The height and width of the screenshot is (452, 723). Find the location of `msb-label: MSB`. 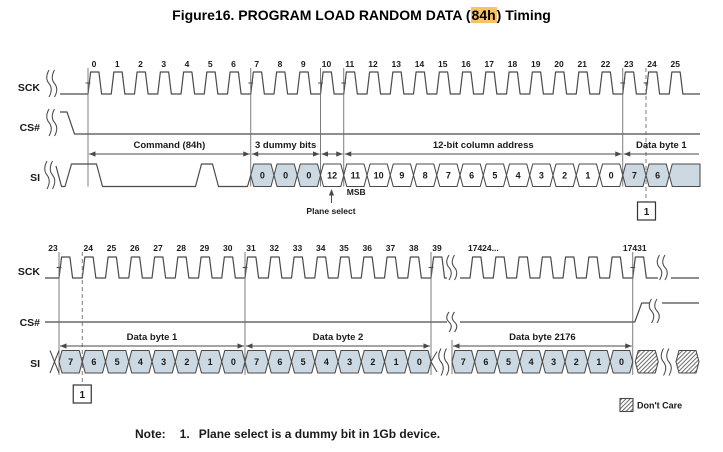

msb-label: MSB is located at coordinates (356, 192).